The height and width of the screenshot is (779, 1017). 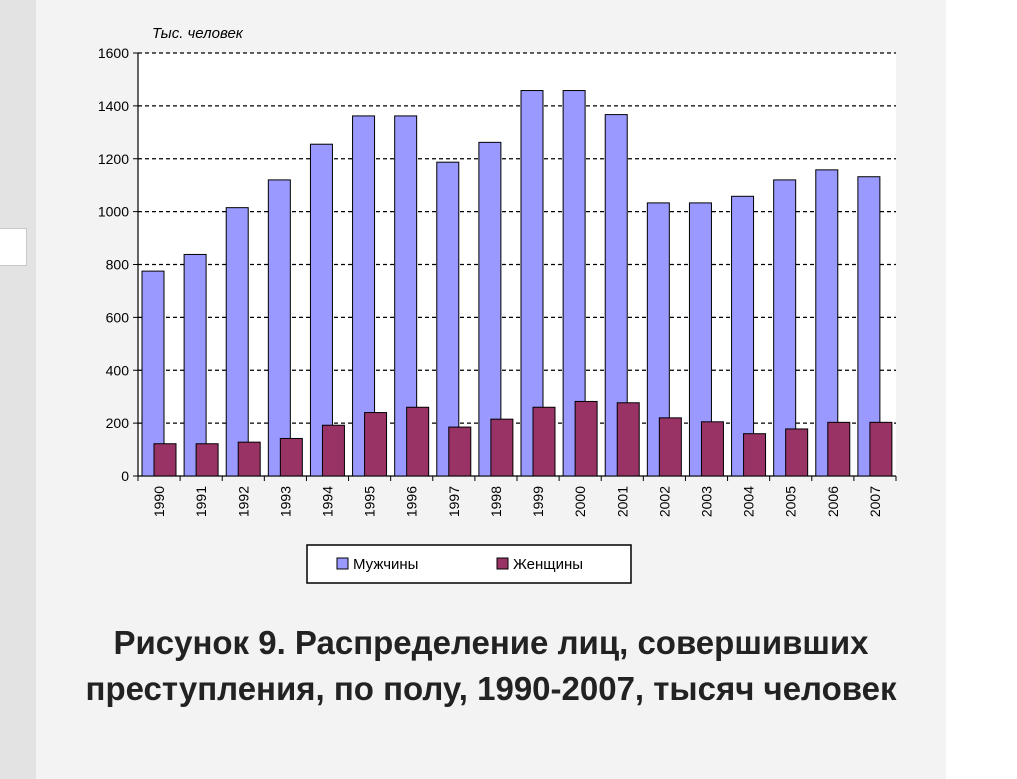 What do you see at coordinates (454, 501) in the screenshot?
I see `x-tick-label-1997: 1997` at bounding box center [454, 501].